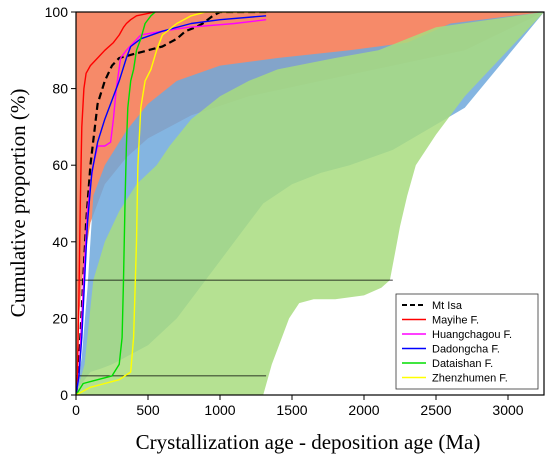 This screenshot has width=550, height=460. What do you see at coordinates (234, 328) in the screenshot?
I see `reference-lines` at bounding box center [234, 328].